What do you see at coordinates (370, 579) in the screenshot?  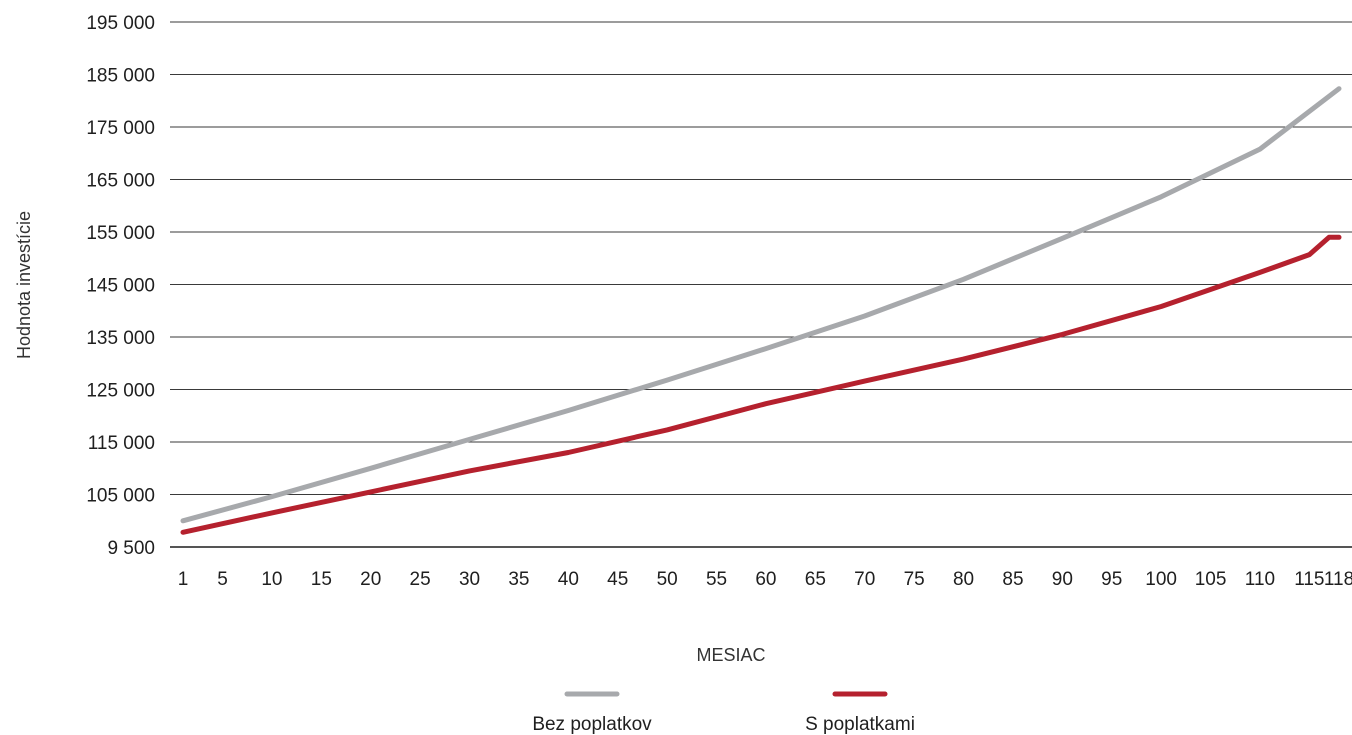 I see `x-tick-label: 20` at bounding box center [370, 579].